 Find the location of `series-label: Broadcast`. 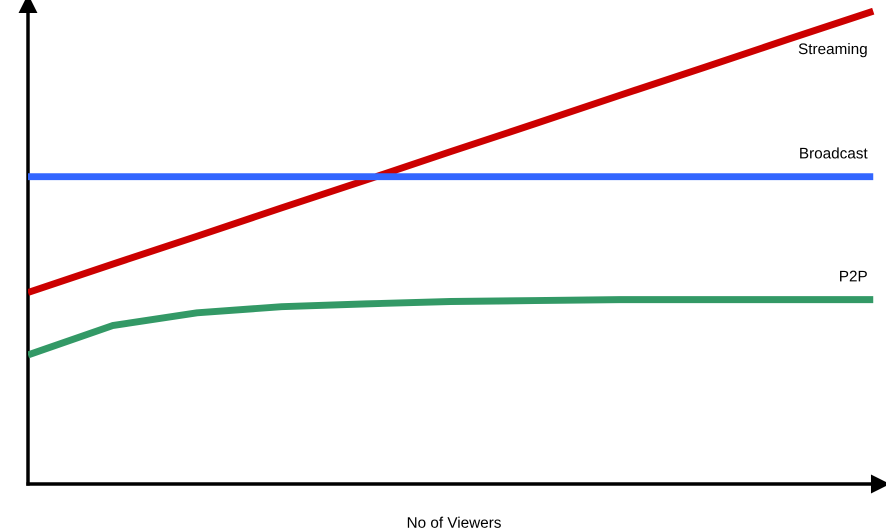

series-label: Broadcast is located at coordinates (834, 153).